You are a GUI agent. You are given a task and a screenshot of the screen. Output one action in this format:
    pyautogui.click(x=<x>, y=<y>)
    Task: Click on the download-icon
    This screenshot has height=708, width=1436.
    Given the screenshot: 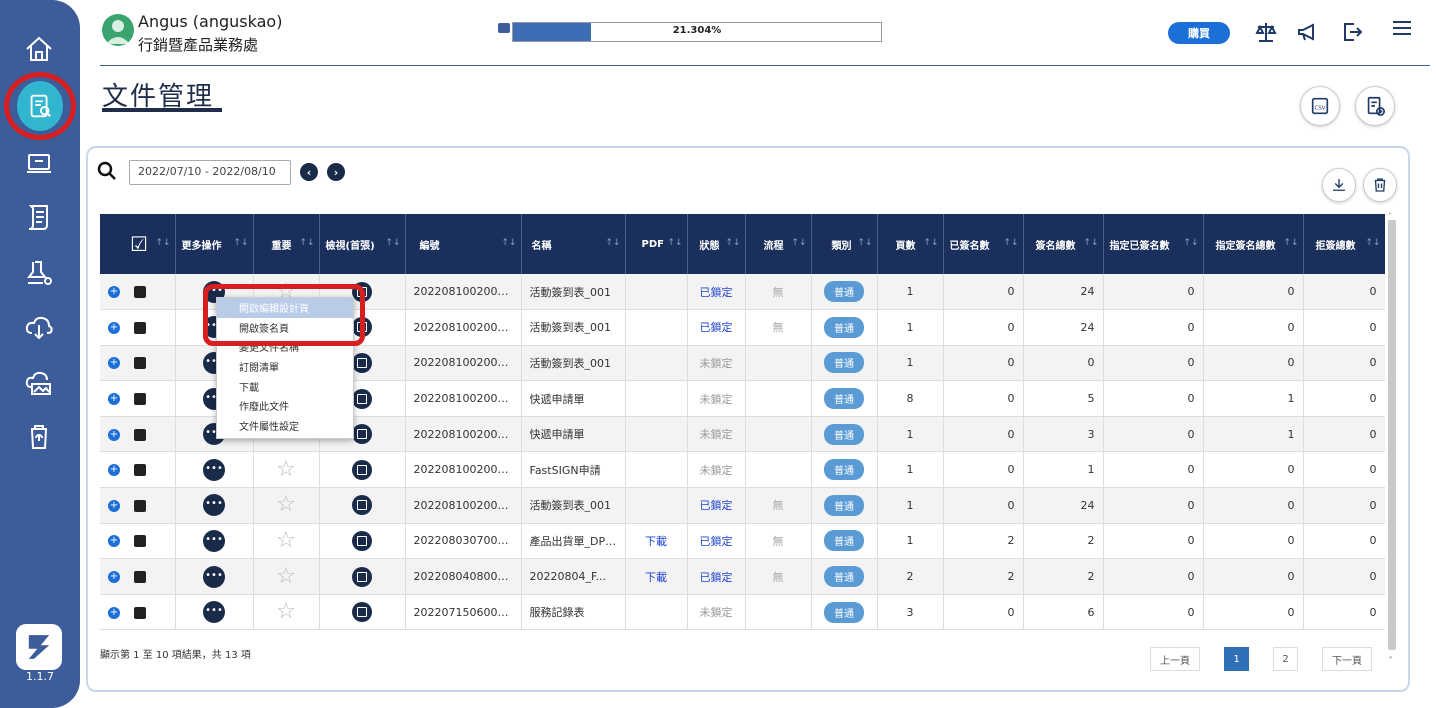 What is the action you would take?
    pyautogui.click(x=1339, y=185)
    